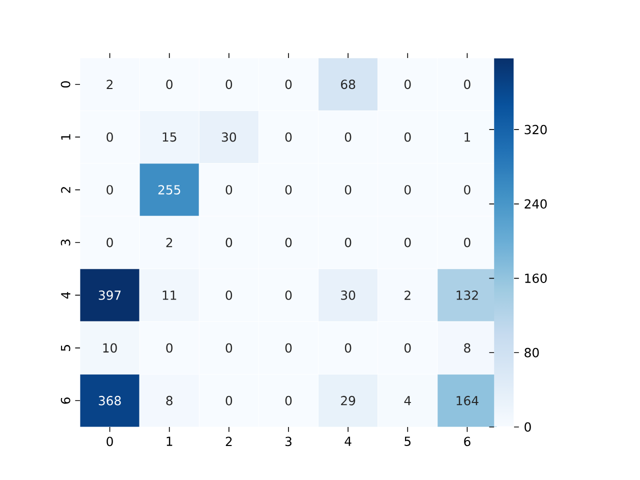 The height and width of the screenshot is (480, 640). What do you see at coordinates (169, 295) in the screenshot?
I see `data-label: 11` at bounding box center [169, 295].